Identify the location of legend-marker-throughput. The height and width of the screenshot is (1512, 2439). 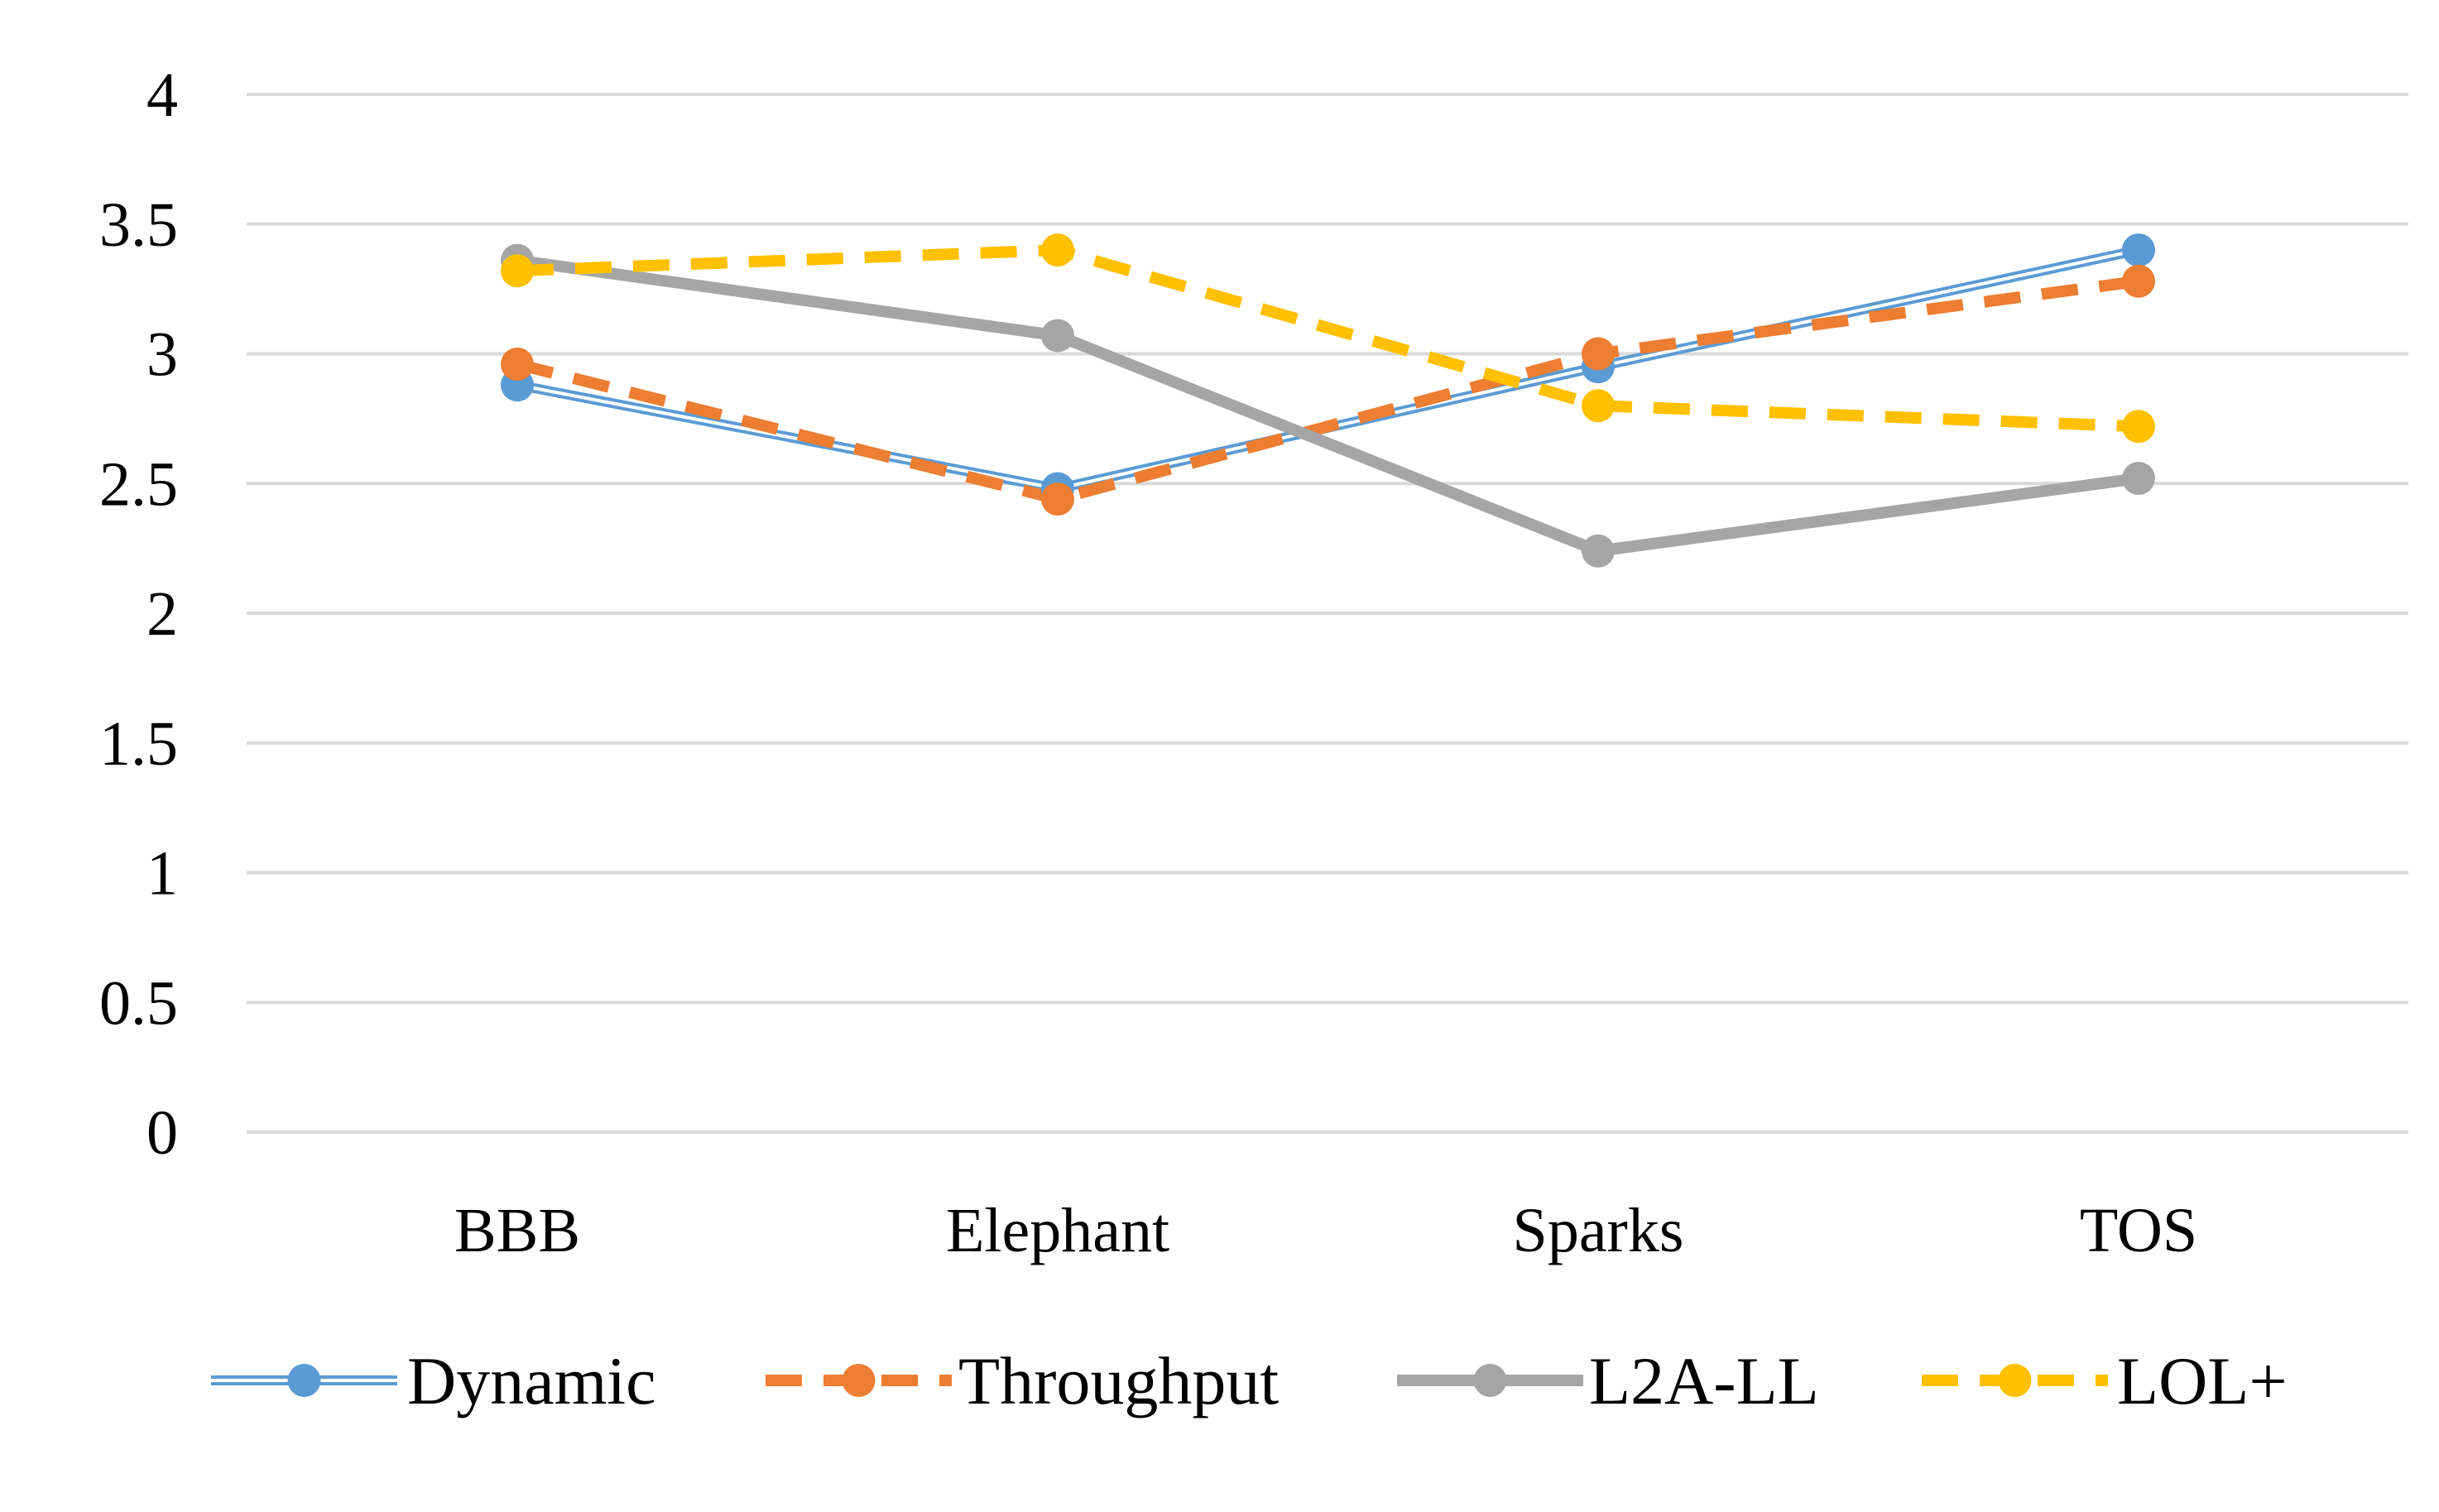
(859, 1380).